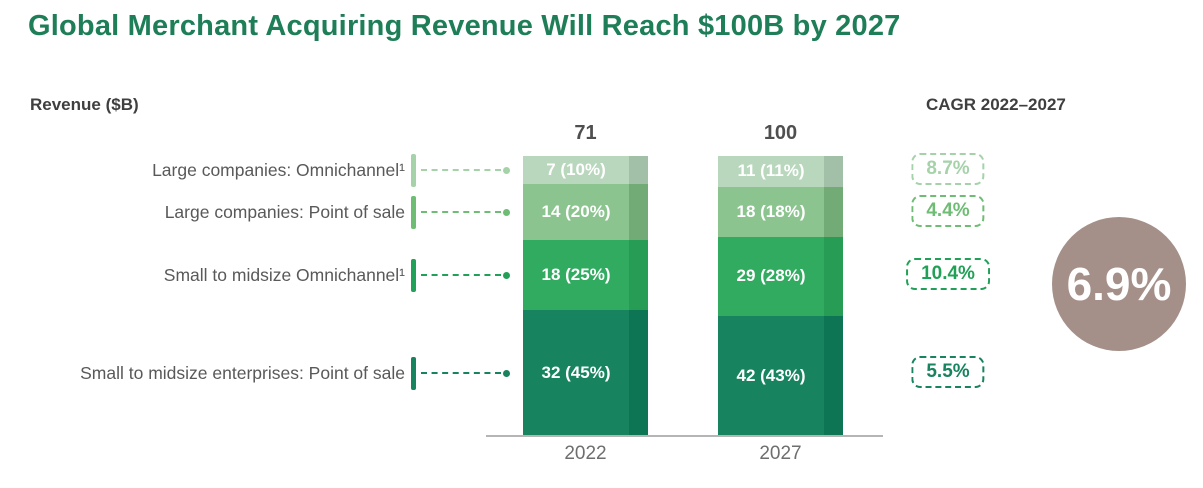 This screenshot has width=1203, height=488. I want to click on x-axis-category-label: 2027, so click(780, 453).